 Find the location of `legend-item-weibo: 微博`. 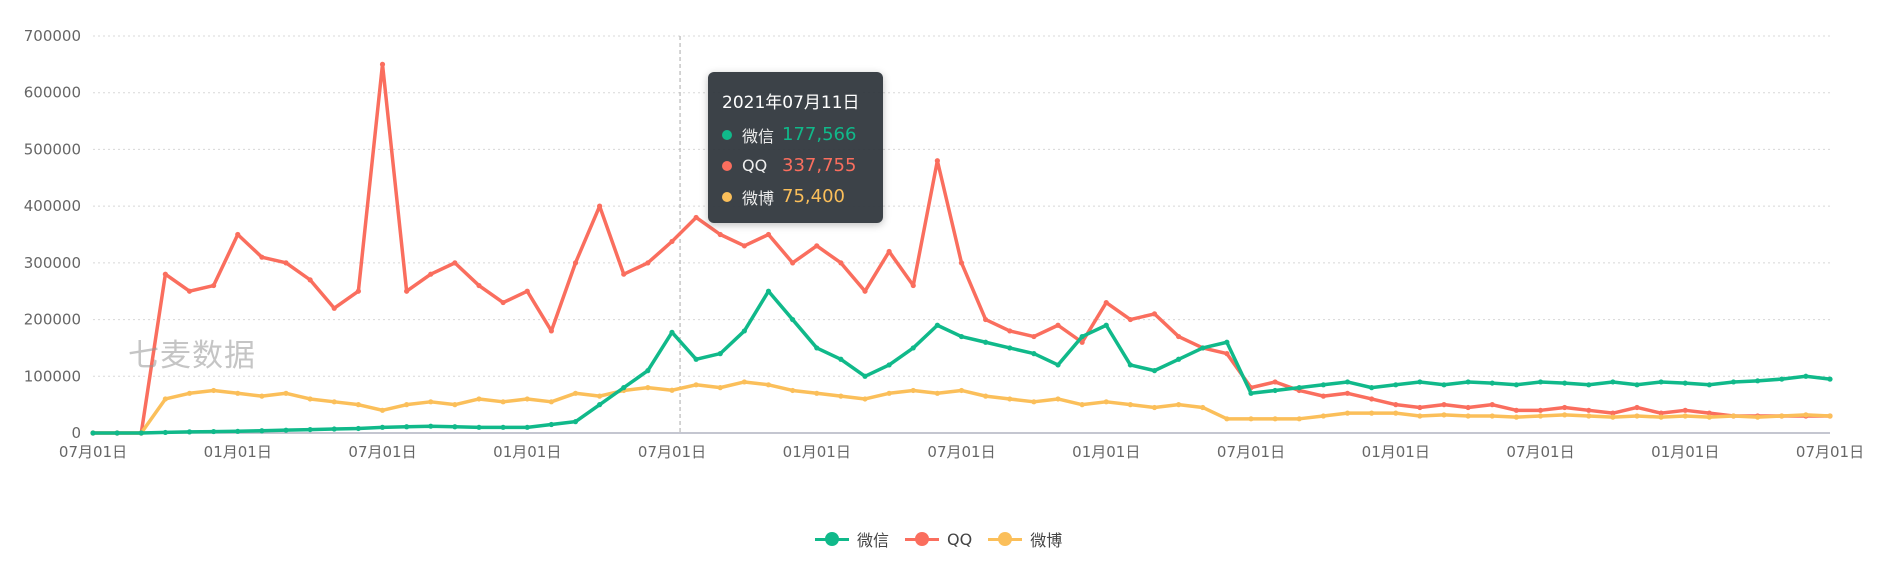

legend-item-weibo: 微博 is located at coordinates (1025, 539).